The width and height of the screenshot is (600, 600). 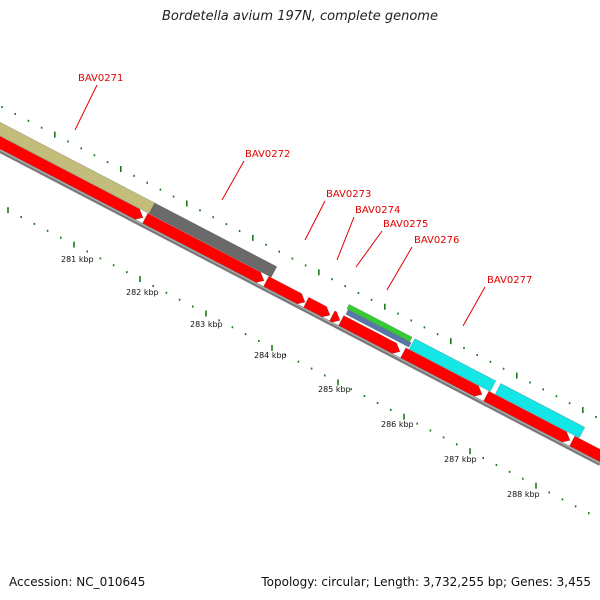 I want to click on gene-label-bav0276: BAV0276, so click(x=436, y=240).